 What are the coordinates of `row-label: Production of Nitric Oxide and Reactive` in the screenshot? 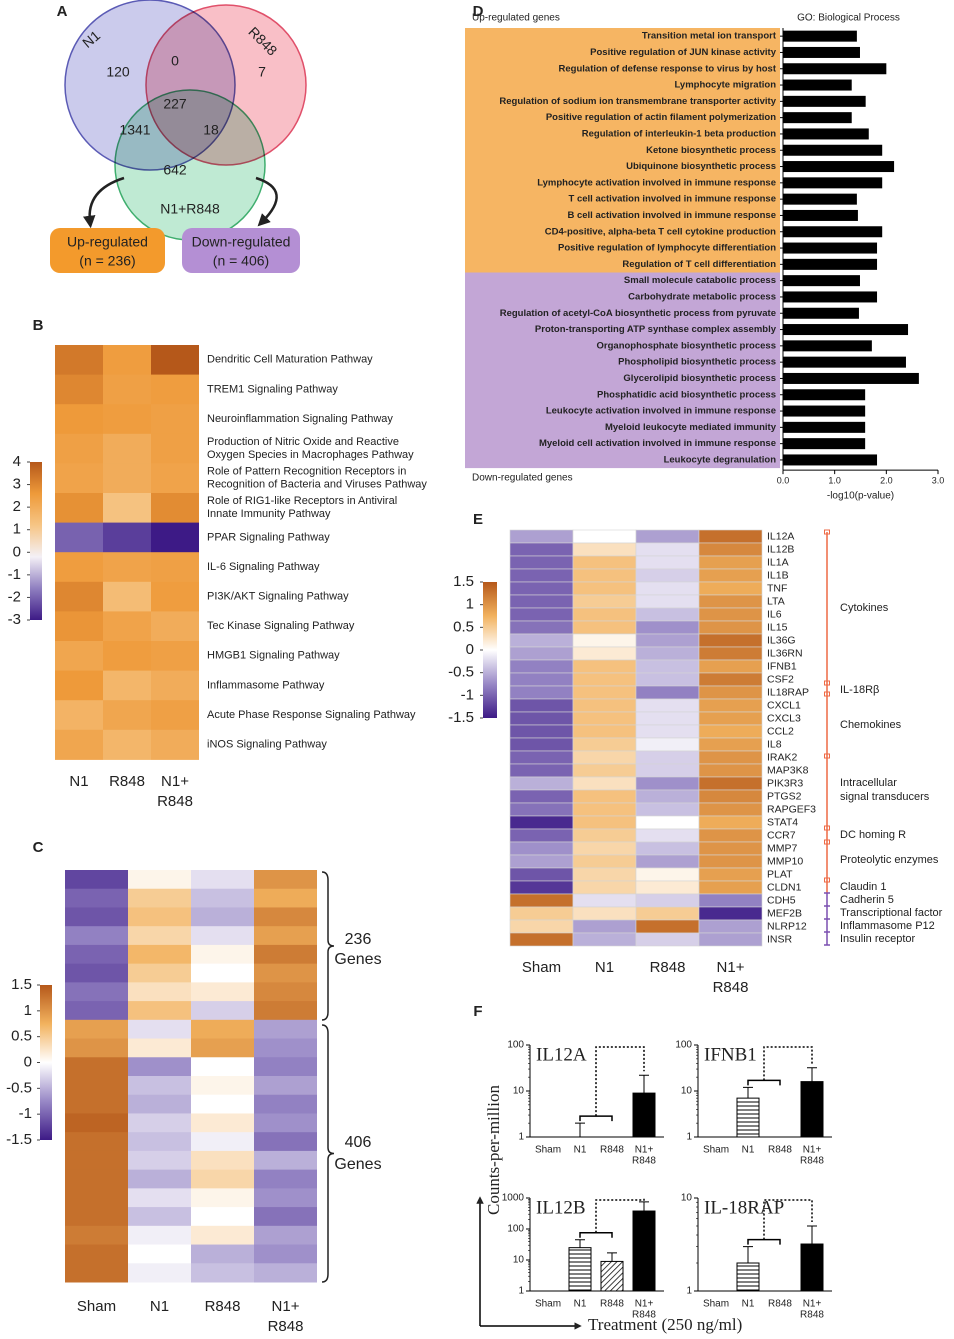 It's located at (303, 442).